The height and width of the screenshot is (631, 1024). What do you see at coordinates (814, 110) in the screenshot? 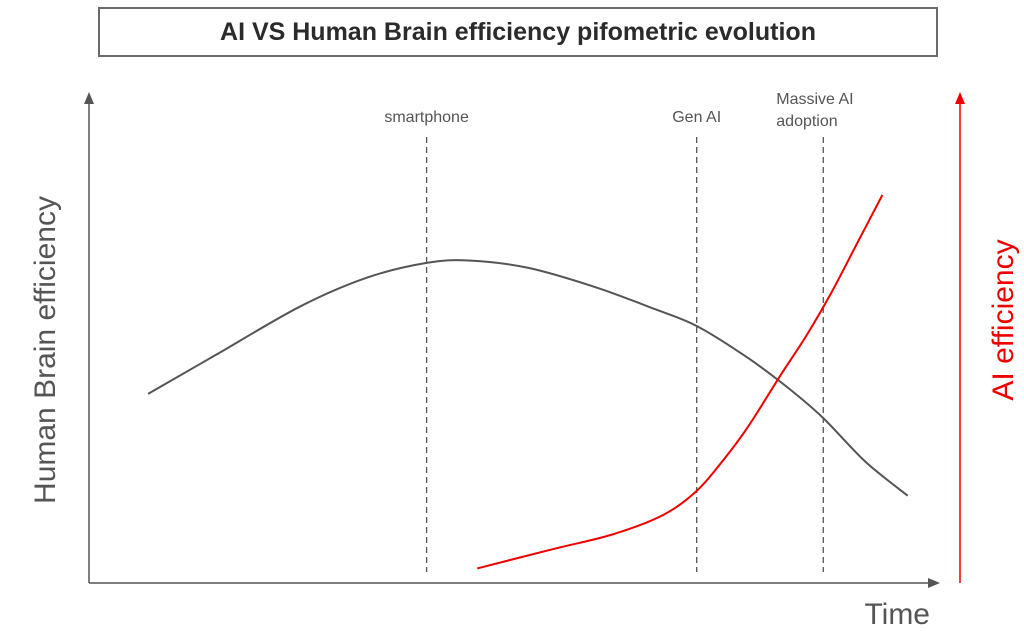
I see `event-label-massive-ai-adoption: Massive AI adoption` at bounding box center [814, 110].